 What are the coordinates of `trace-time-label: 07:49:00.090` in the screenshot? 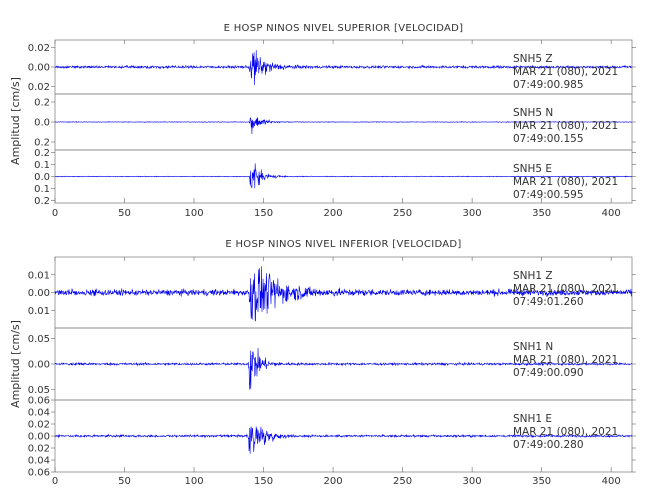 It's located at (548, 373).